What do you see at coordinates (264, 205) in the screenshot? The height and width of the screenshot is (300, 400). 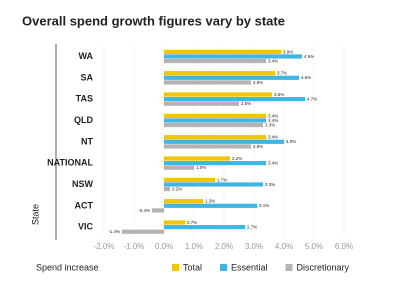 I see `value-label: 3.1%` at bounding box center [264, 205].